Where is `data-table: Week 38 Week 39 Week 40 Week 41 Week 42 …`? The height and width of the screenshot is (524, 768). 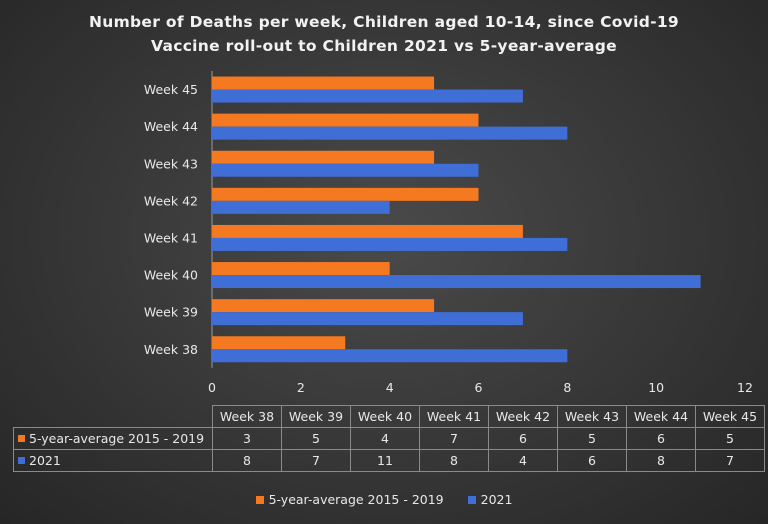 data-table: Week 38 Week 39 Week 40 Week 41 Week 42 … is located at coordinates (389, 438).